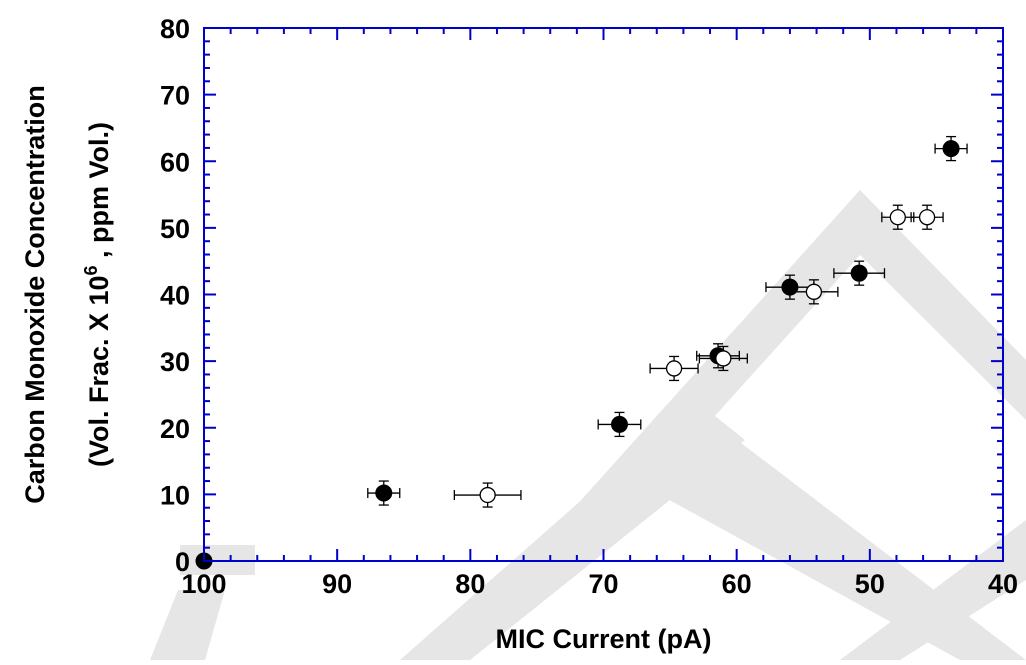 The width and height of the screenshot is (1026, 665). What do you see at coordinates (604, 639) in the screenshot?
I see `x-axis-label: MIC Current (pA)` at bounding box center [604, 639].